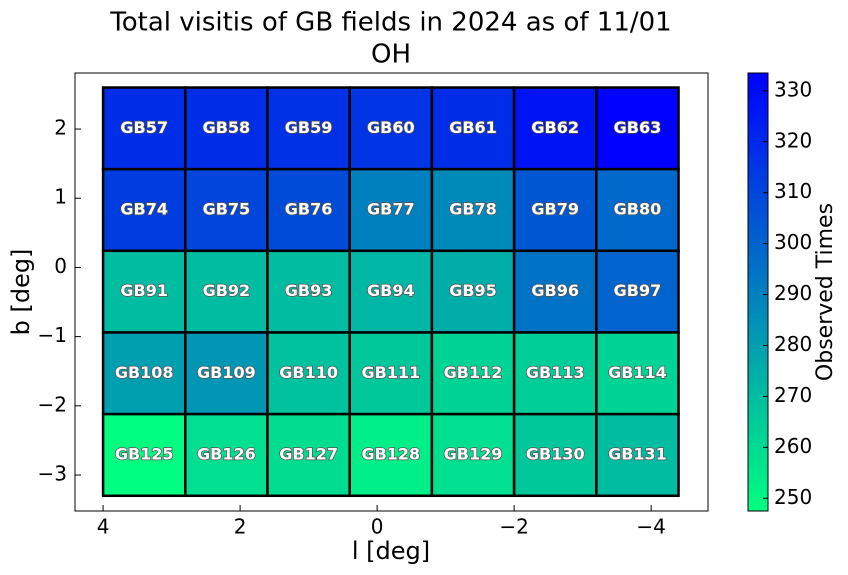 Image resolution: width=848 pixels, height=575 pixels. I want to click on cell-label: GB61, so click(473, 127).